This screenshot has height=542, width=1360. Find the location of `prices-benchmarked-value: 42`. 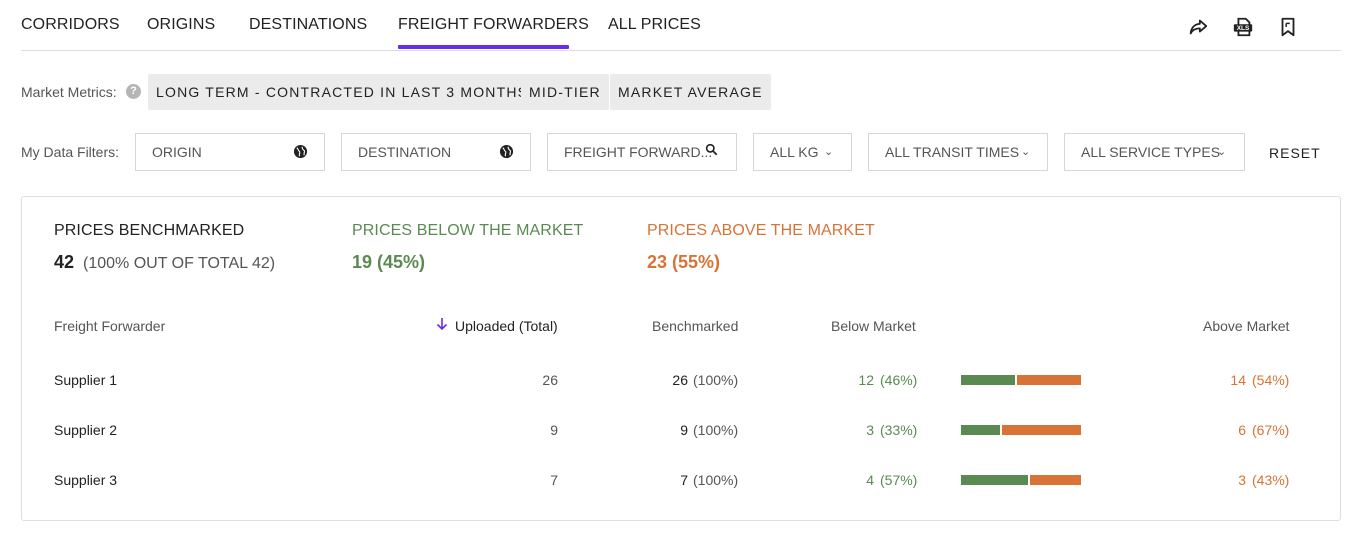

prices-benchmarked-value: 42 is located at coordinates (64, 262).